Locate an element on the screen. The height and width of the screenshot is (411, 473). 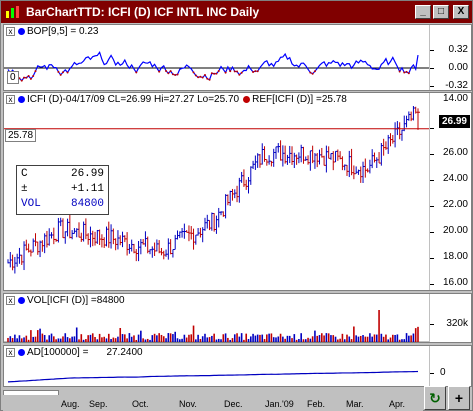
bop-header: x BOP[9,5] = 0.23 is located at coordinates (237, 31).